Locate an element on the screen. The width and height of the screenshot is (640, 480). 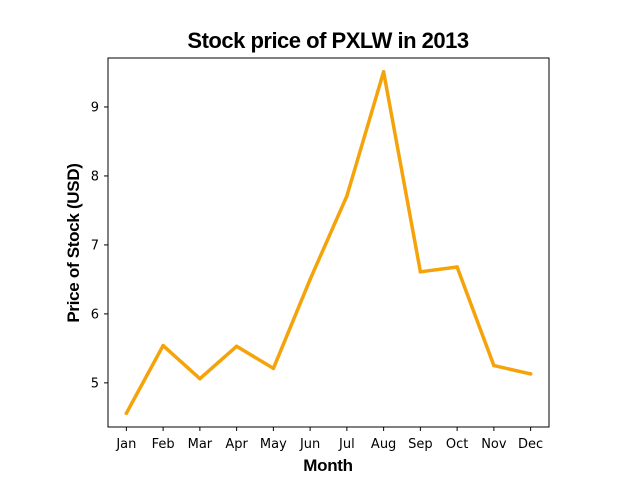
x-tick-label: Mar is located at coordinates (200, 444).